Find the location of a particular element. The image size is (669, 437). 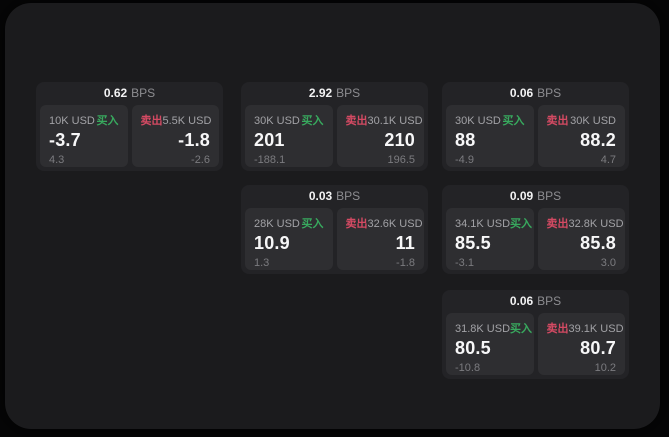

sell-panel-header: 卖出 39.1K USD is located at coordinates (585, 328).